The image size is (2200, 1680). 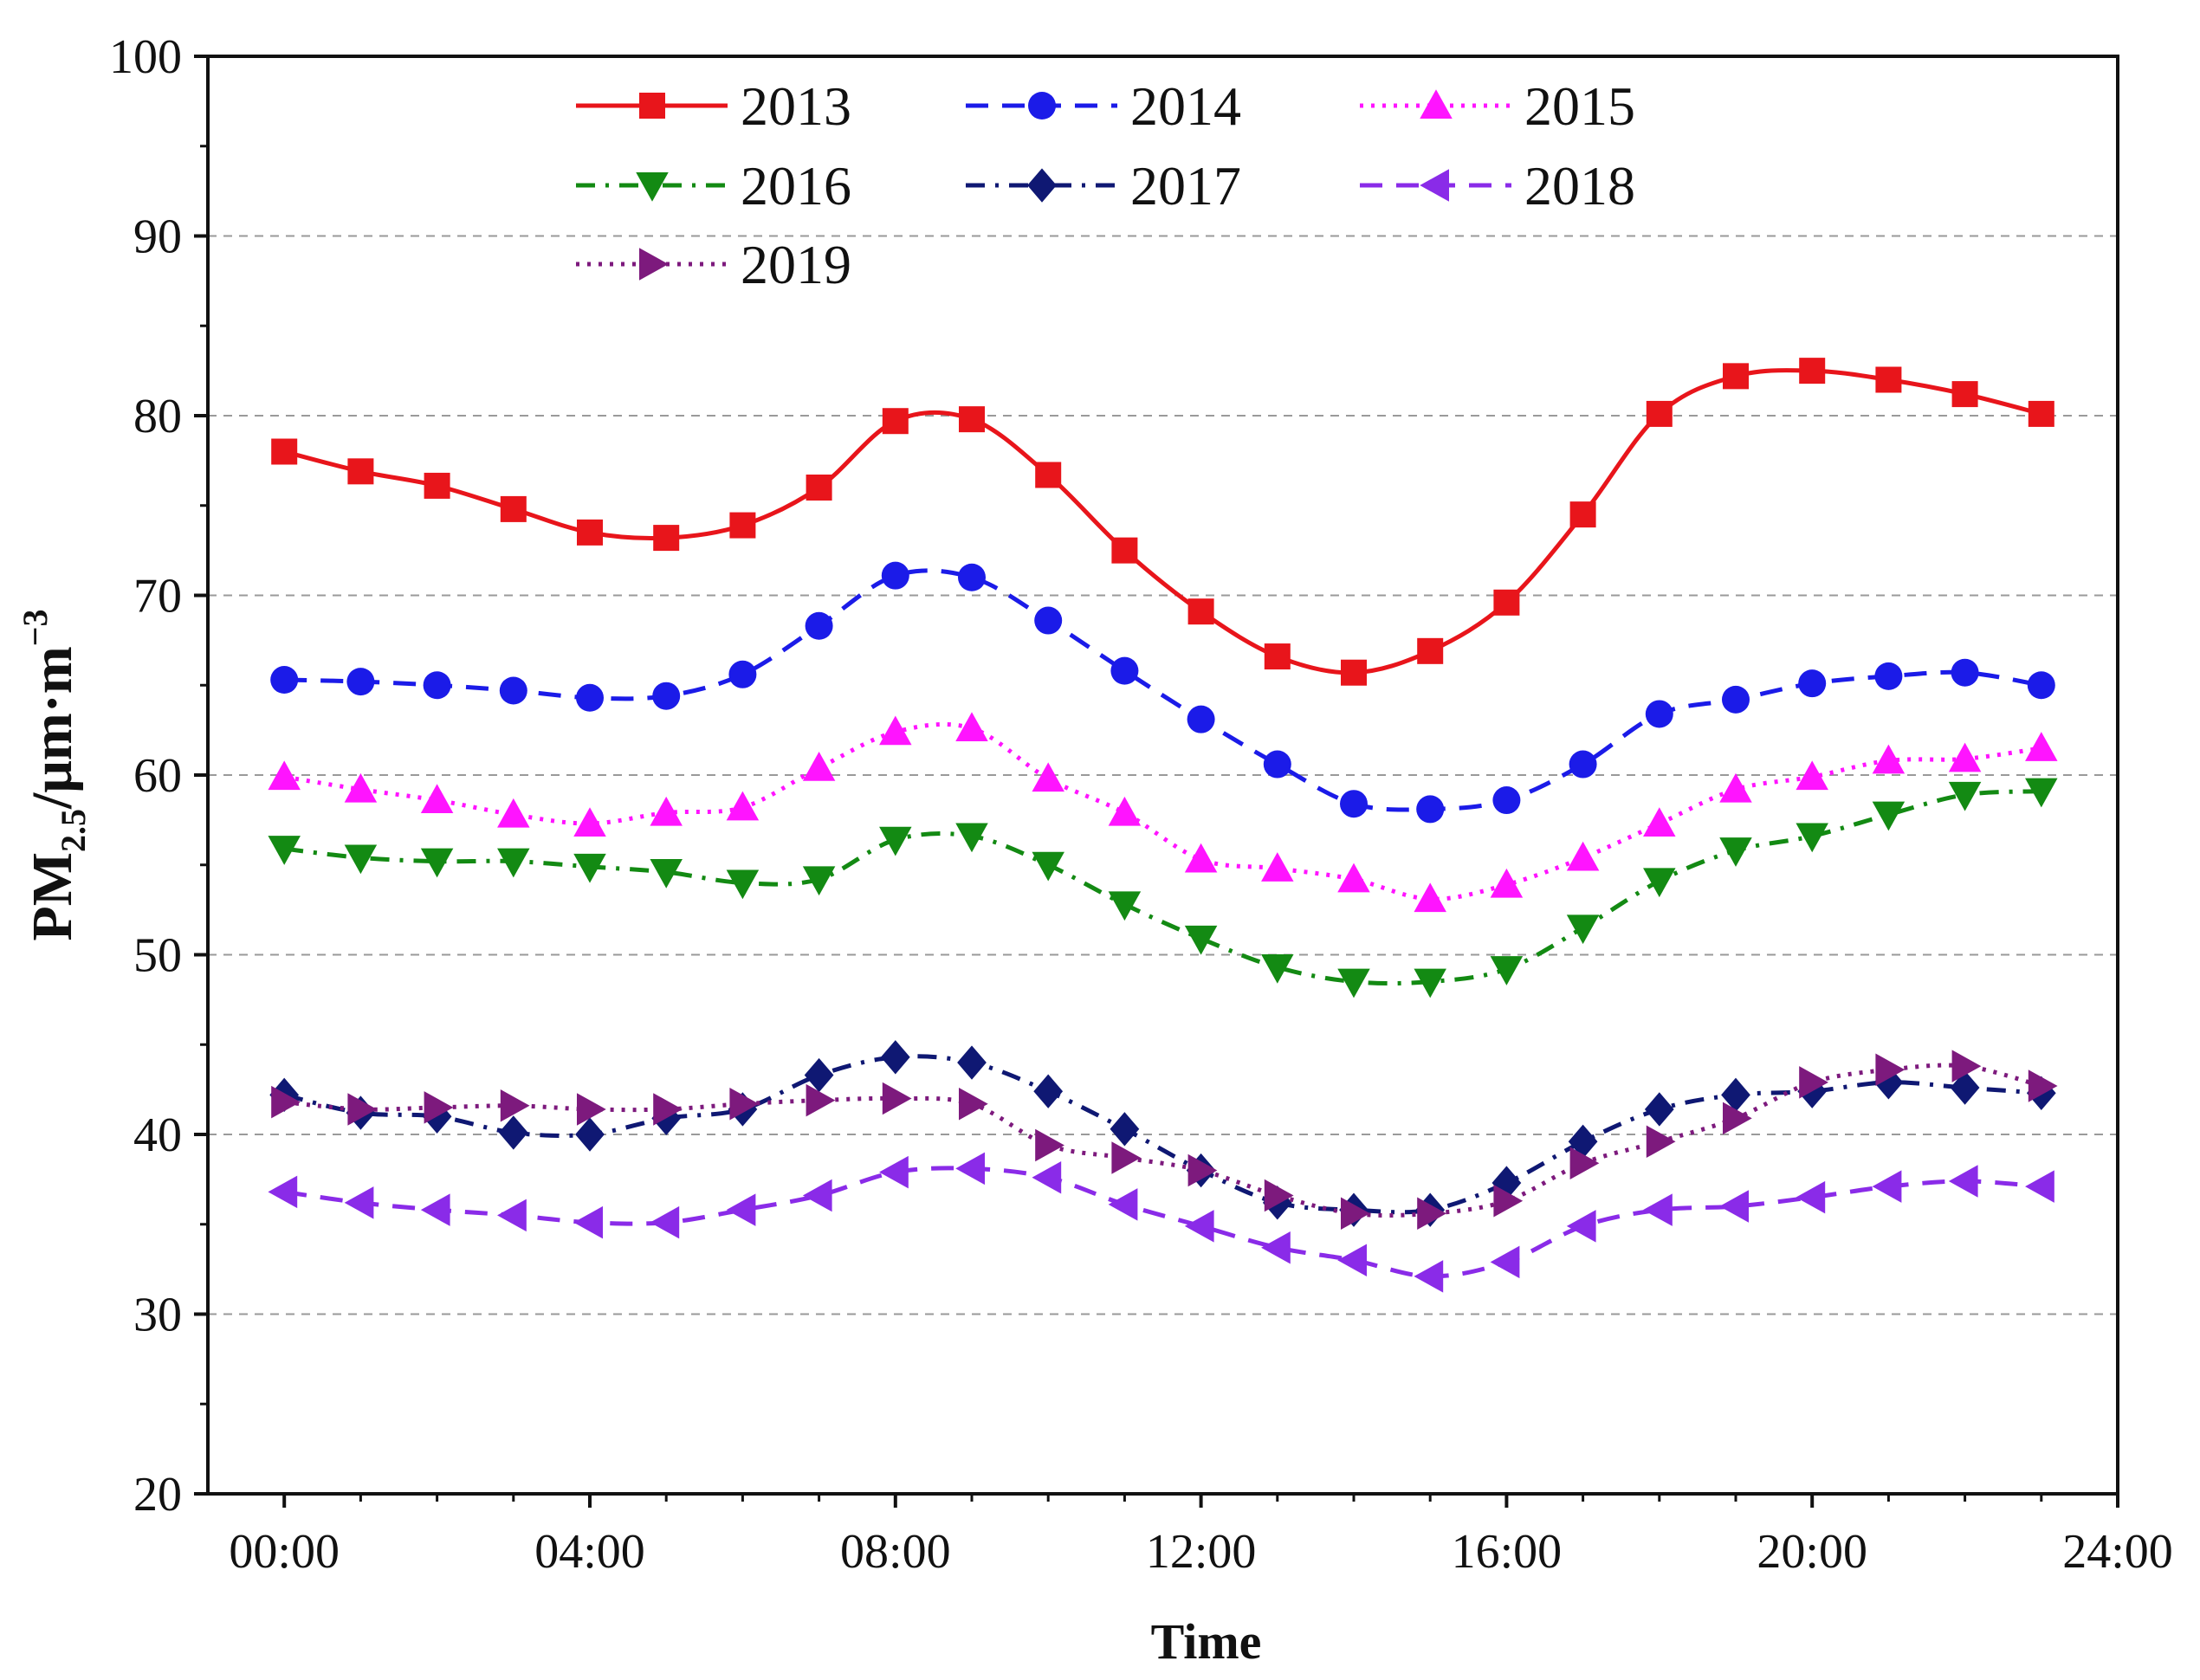 What do you see at coordinates (1161, 1222) in the screenshot?
I see `series-2018` at bounding box center [1161, 1222].